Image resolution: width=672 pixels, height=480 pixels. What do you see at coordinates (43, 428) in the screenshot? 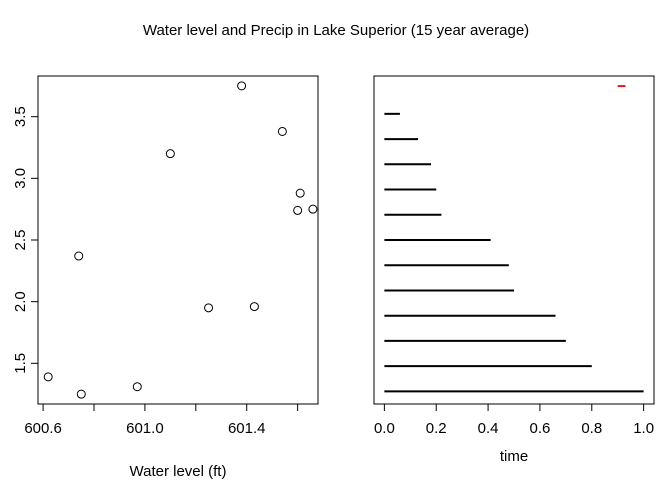
I see `left-x-tick-label: 600.6` at bounding box center [43, 428].